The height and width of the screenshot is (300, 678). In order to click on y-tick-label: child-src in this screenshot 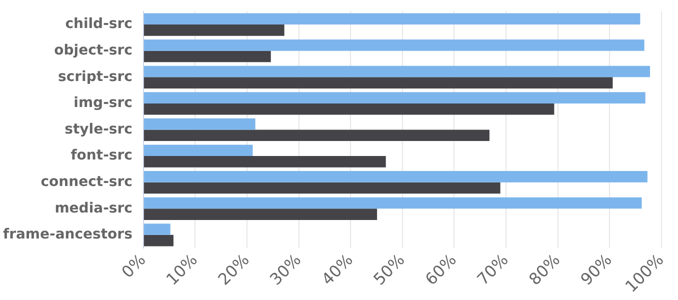, I will do `click(98, 24)`.